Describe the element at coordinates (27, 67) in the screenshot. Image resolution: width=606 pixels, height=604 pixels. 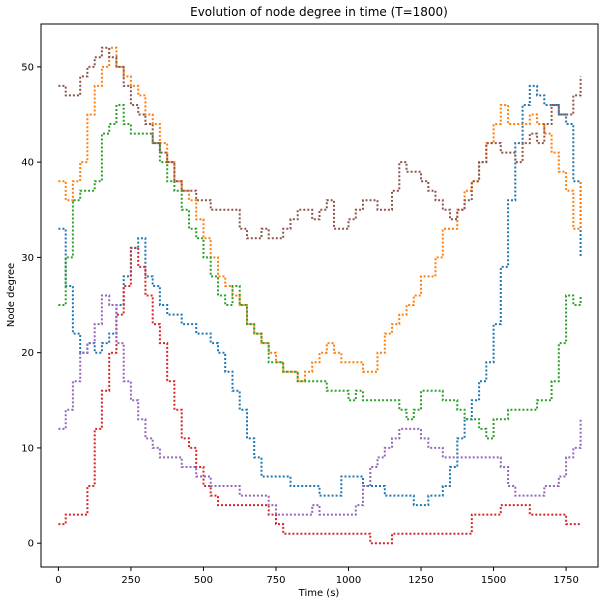
I see `y-tick-label: 50` at that location.